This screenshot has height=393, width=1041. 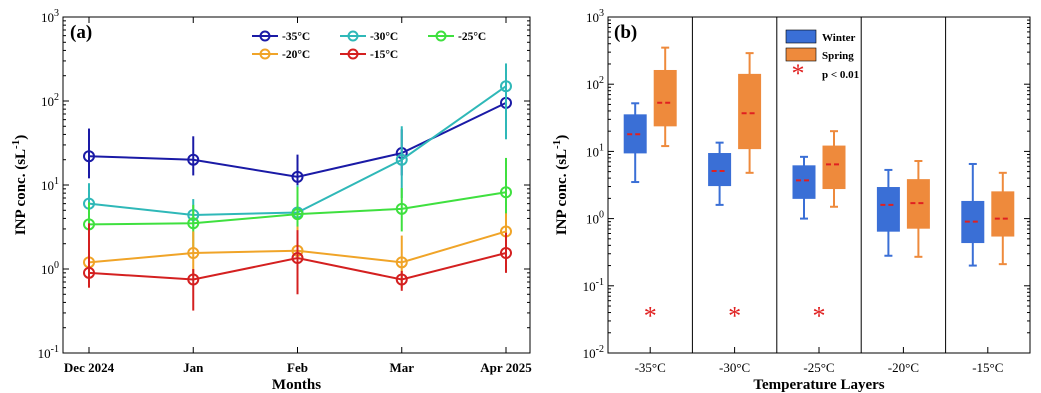 I want to click on legend-label-winter: Winter, so click(x=839, y=38).